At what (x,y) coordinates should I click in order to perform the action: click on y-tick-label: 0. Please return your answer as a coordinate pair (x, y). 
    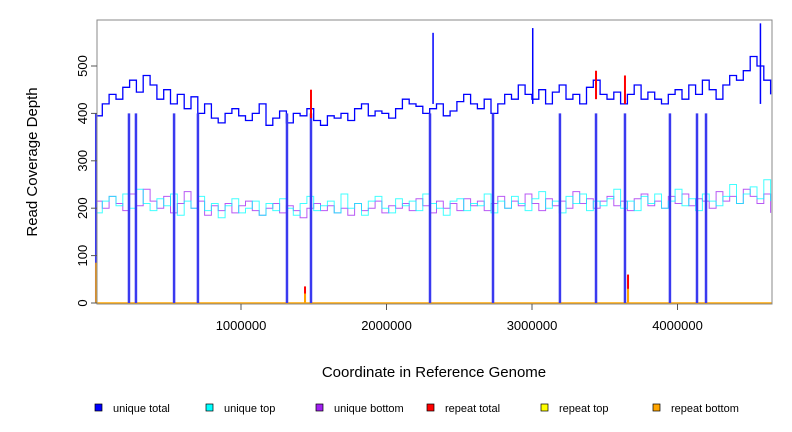
    Looking at the image, I should click on (82, 302).